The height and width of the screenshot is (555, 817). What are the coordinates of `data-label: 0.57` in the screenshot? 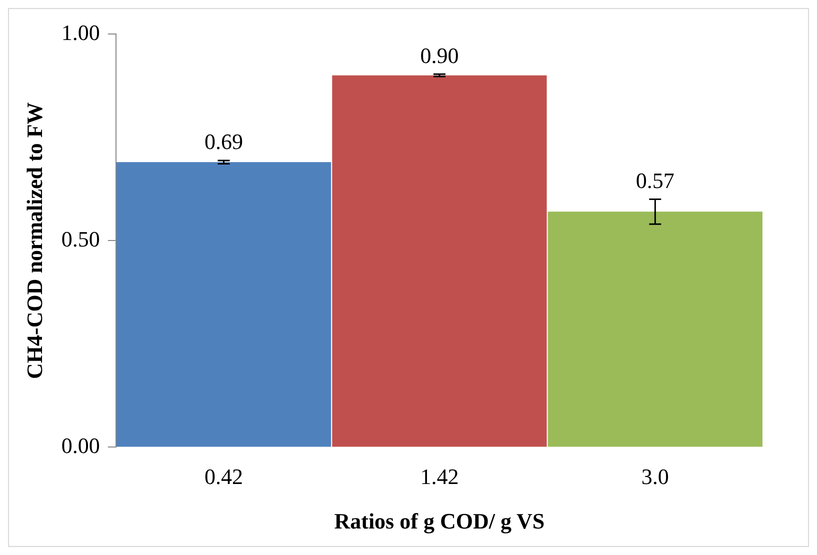 It's located at (655, 181).